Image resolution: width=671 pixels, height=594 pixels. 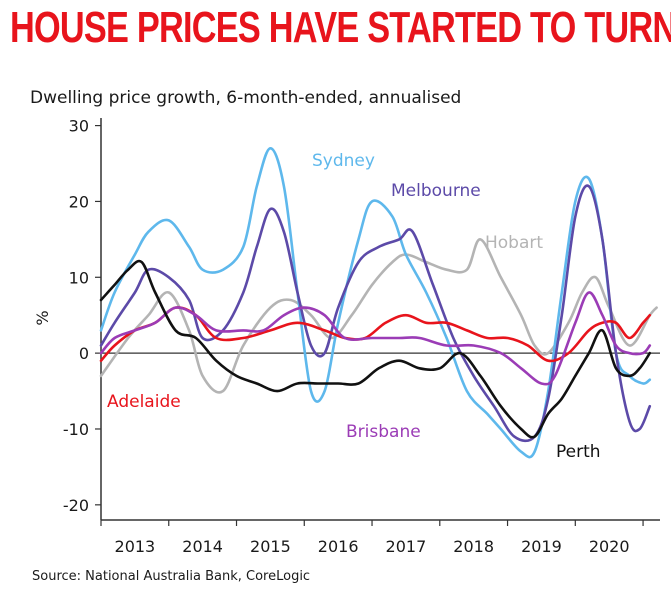 What do you see at coordinates (79, 126) in the screenshot?
I see `y-tick-label: 30` at bounding box center [79, 126].